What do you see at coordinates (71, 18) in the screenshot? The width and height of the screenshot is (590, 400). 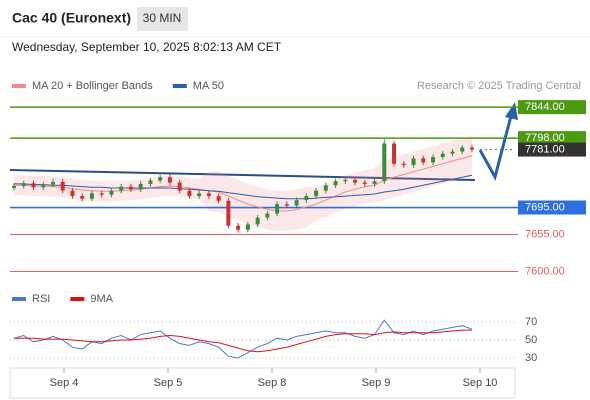 I see `instrument-title: Cac 40 (Euronext)` at bounding box center [71, 18].